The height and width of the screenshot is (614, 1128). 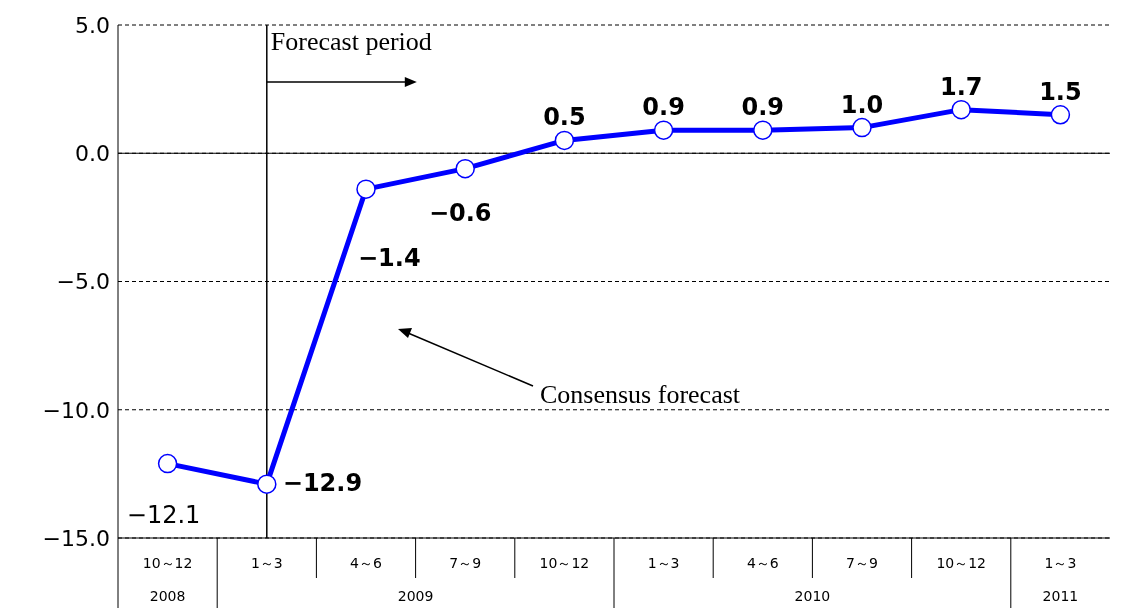 What do you see at coordinates (389, 258) in the screenshot?
I see `data-label: −1.4` at bounding box center [389, 258].